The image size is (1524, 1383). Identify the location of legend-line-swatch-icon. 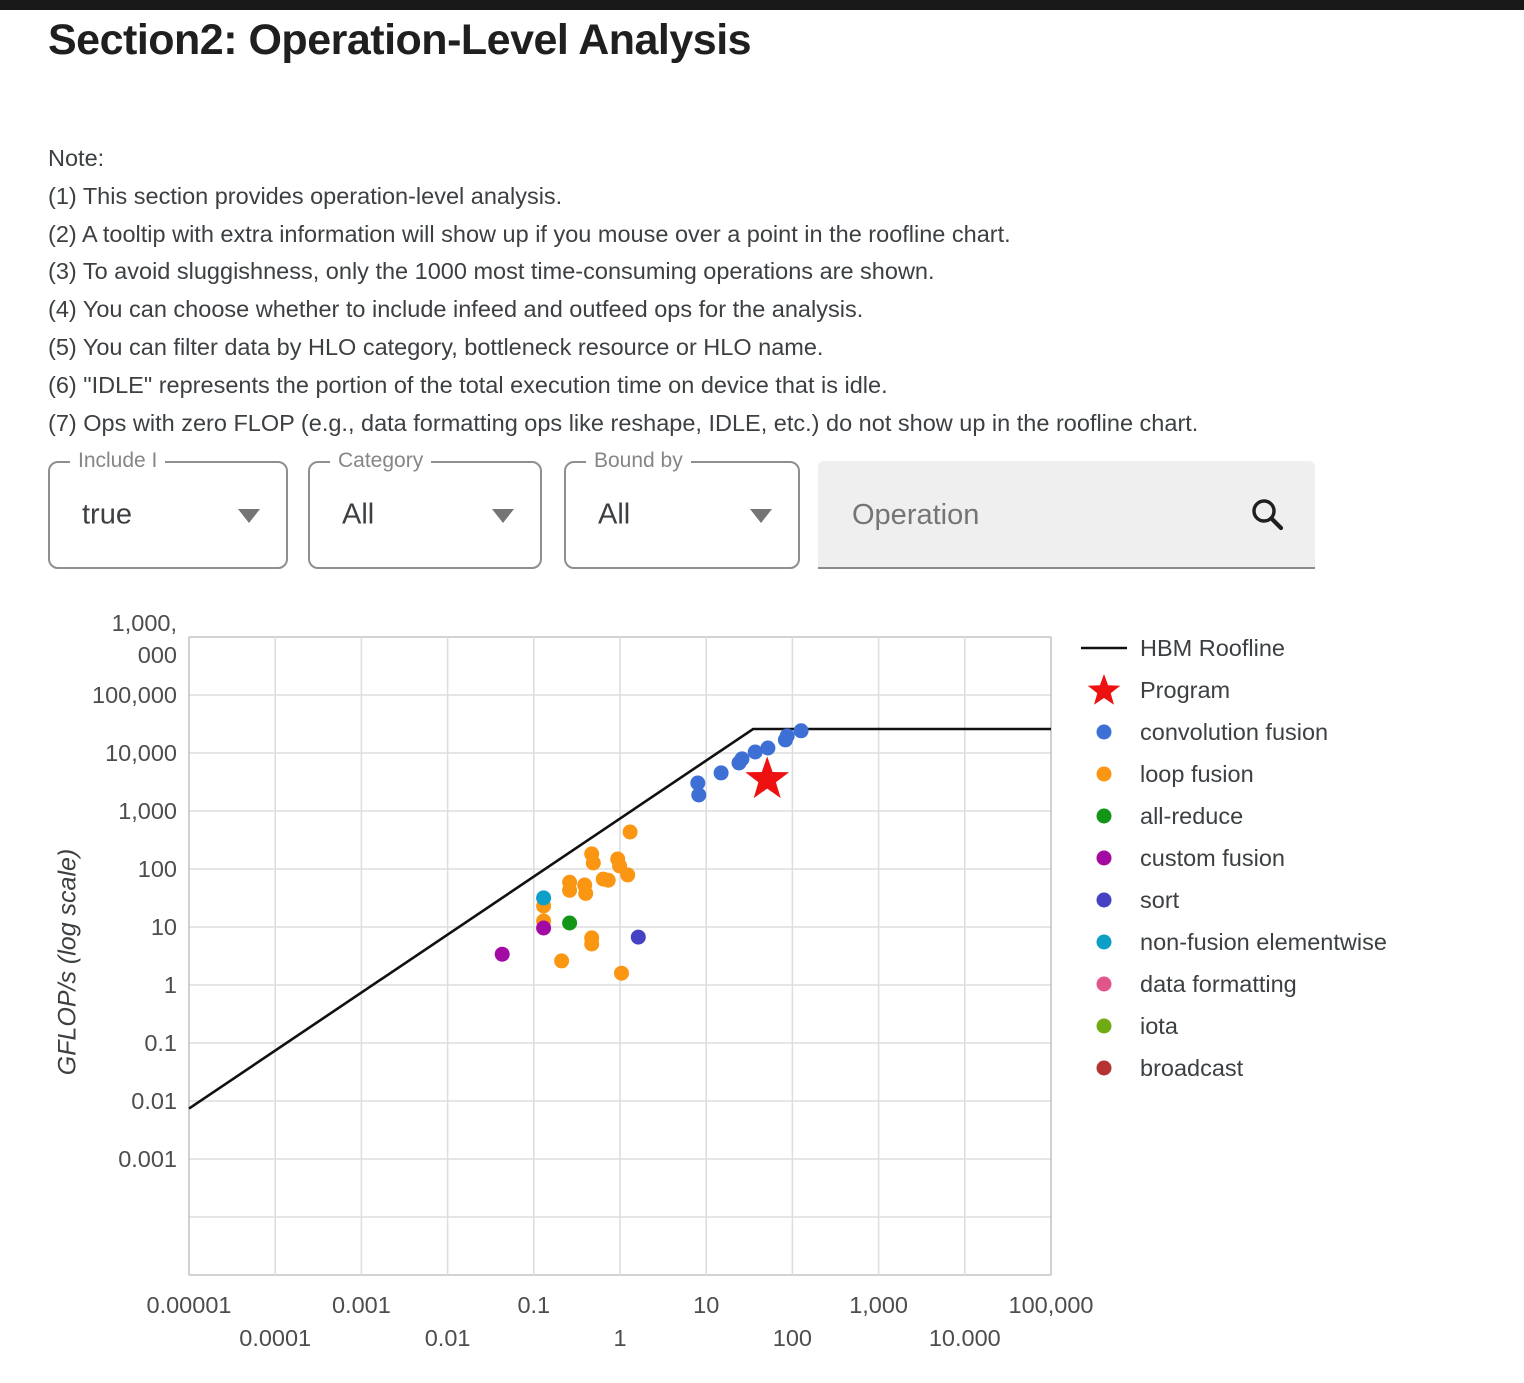
(1104, 648).